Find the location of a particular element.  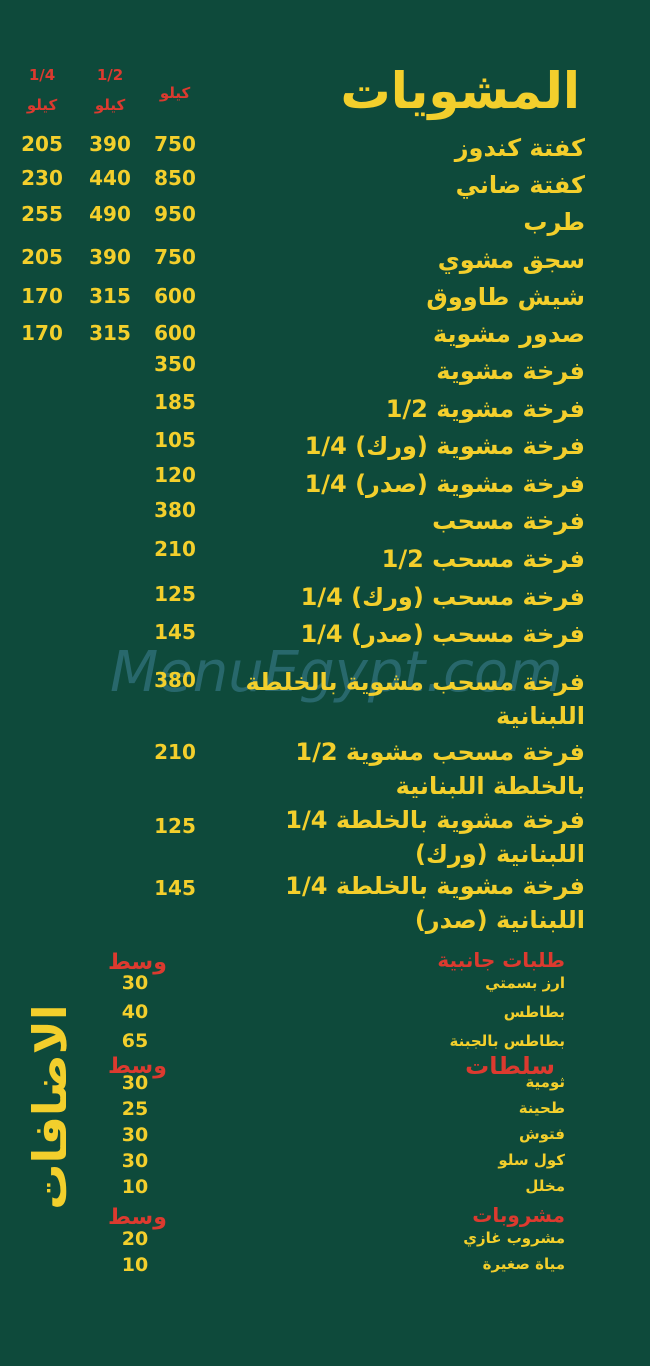

menu-item-price: 350 is located at coordinates (175, 364).